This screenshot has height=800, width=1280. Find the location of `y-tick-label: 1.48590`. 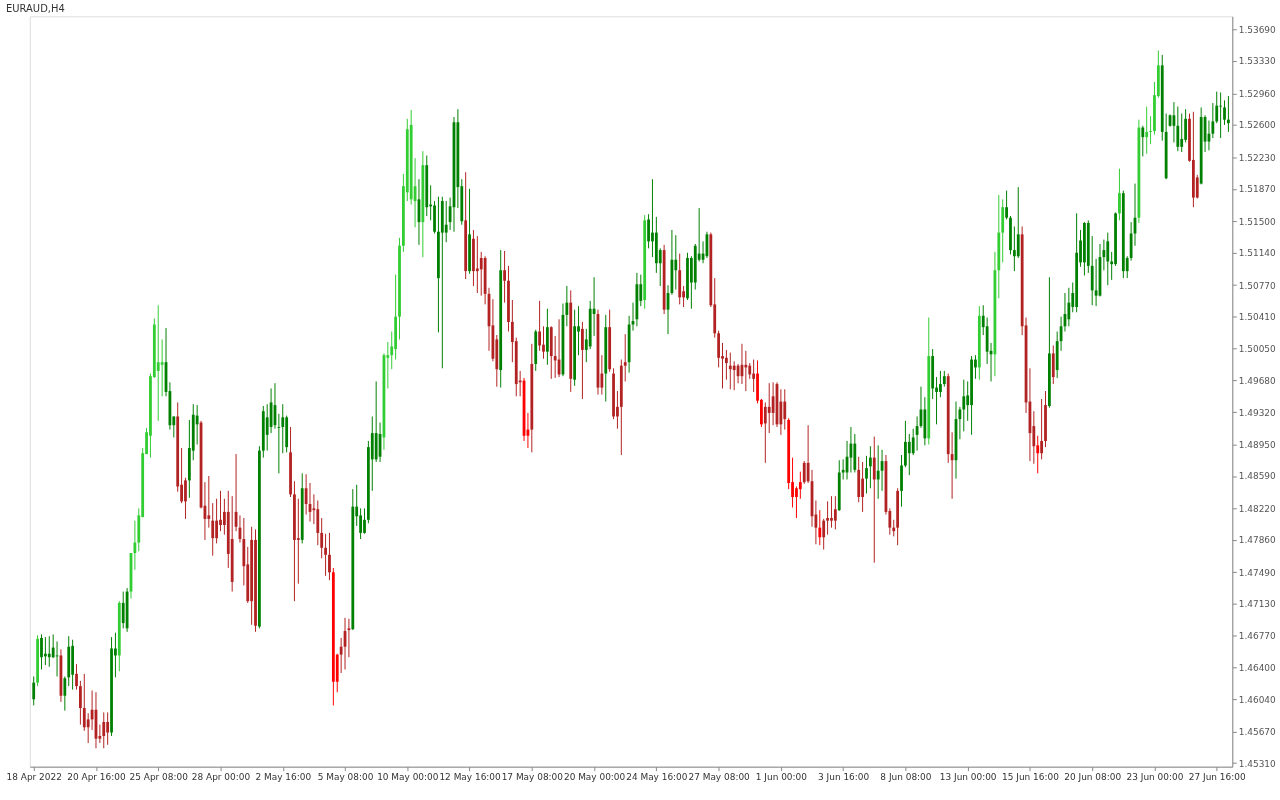

y-tick-label: 1.48590 is located at coordinates (1257, 476).